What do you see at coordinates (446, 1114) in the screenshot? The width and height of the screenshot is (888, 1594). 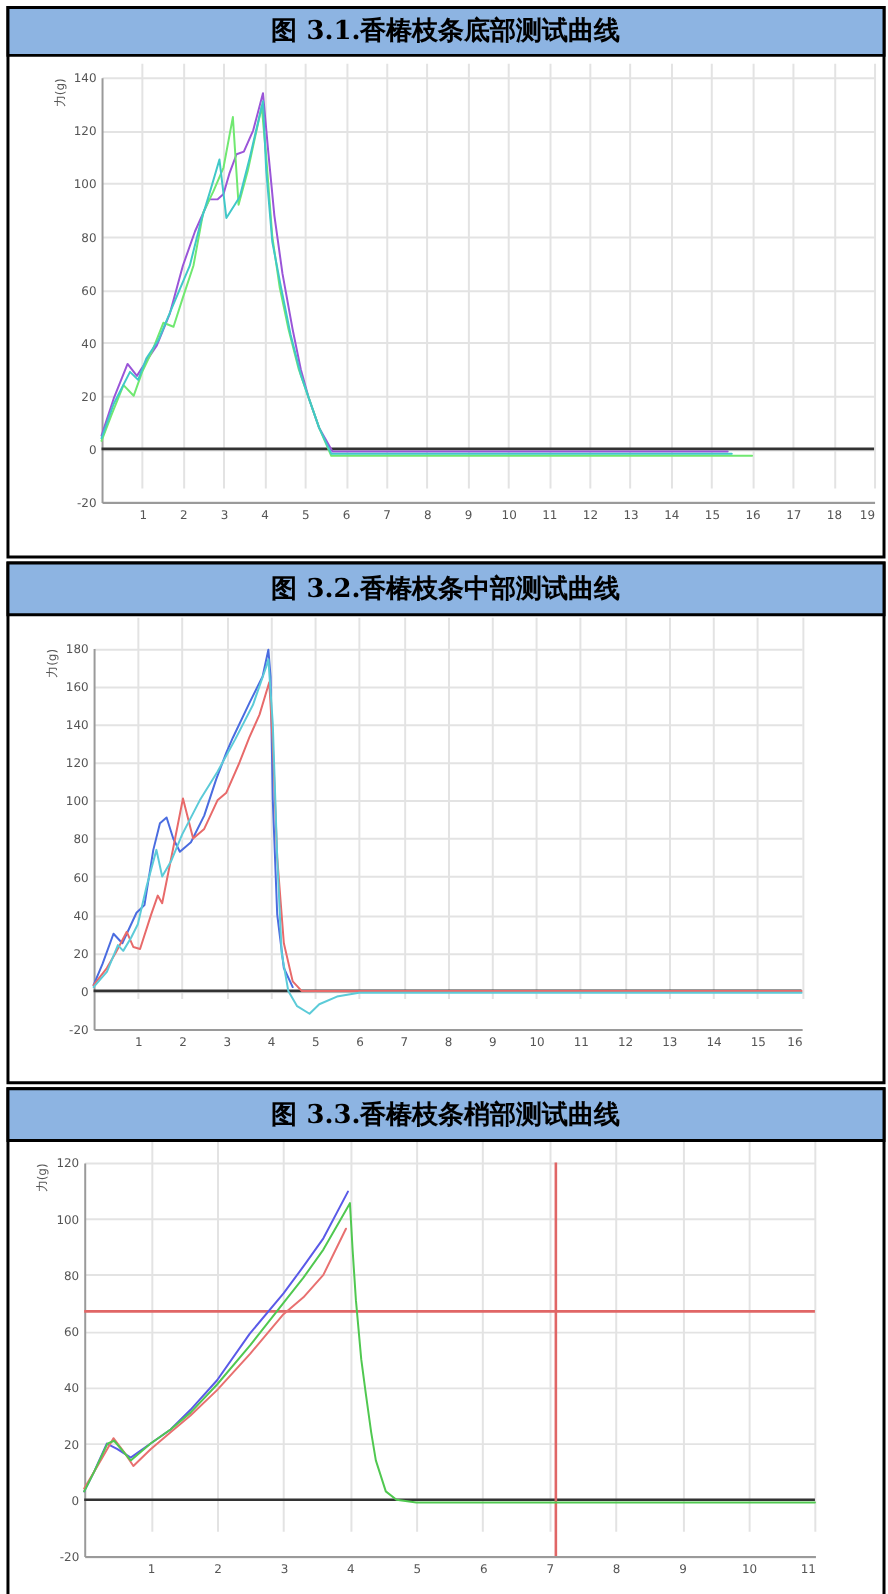 I see `chart-title: 图 3.3.香椿枝条梢部测试曲线` at bounding box center [446, 1114].